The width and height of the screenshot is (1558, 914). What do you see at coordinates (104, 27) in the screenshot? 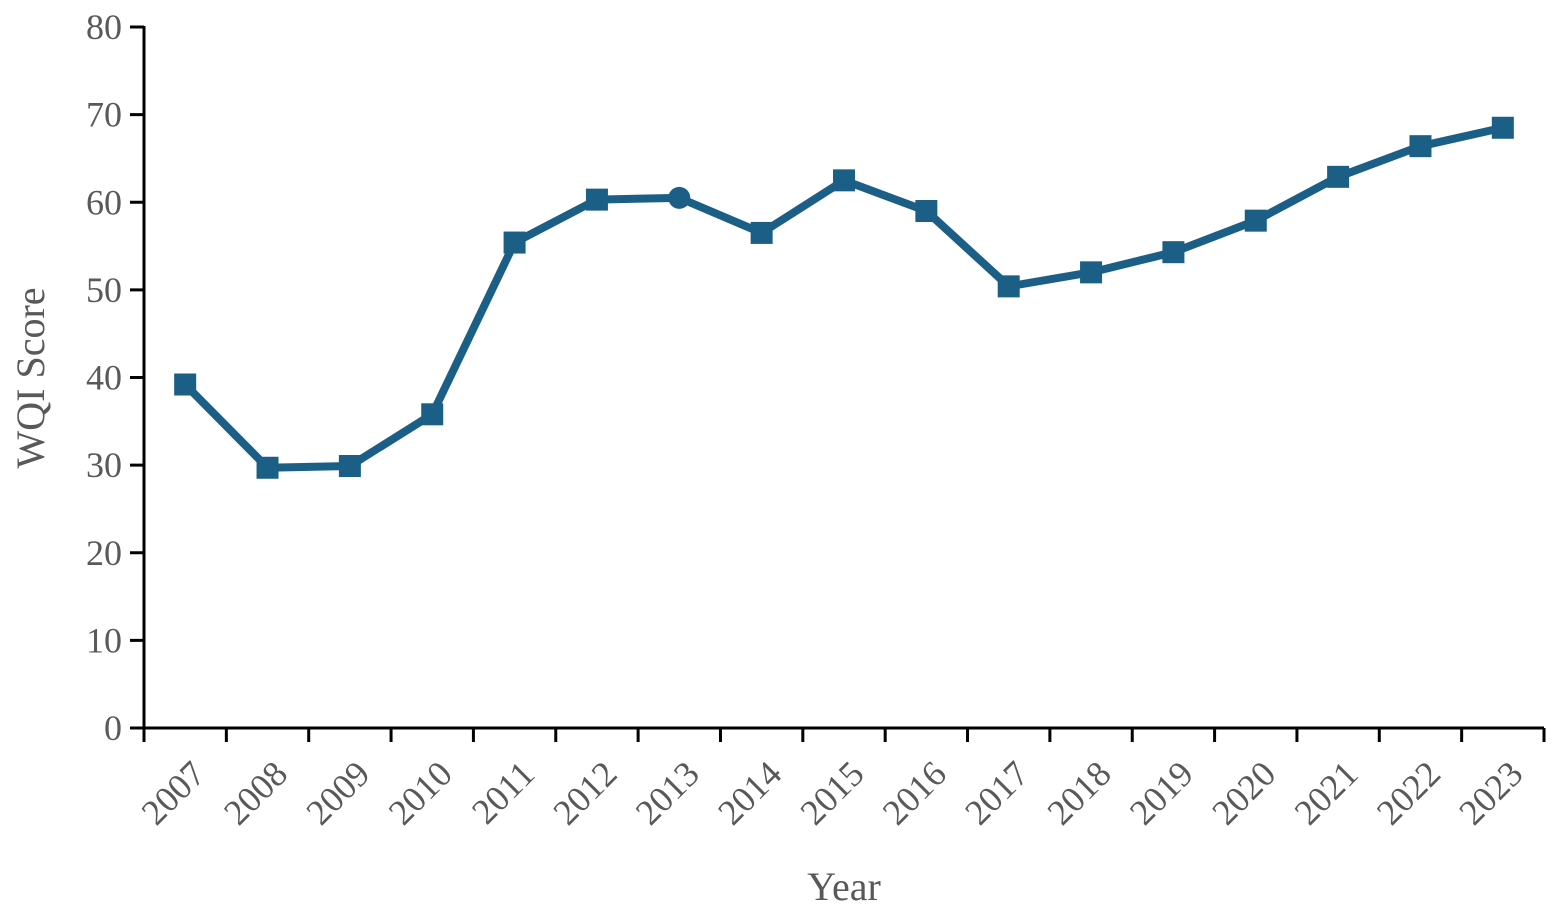
I see `y-tick-label: 80` at bounding box center [104, 27].